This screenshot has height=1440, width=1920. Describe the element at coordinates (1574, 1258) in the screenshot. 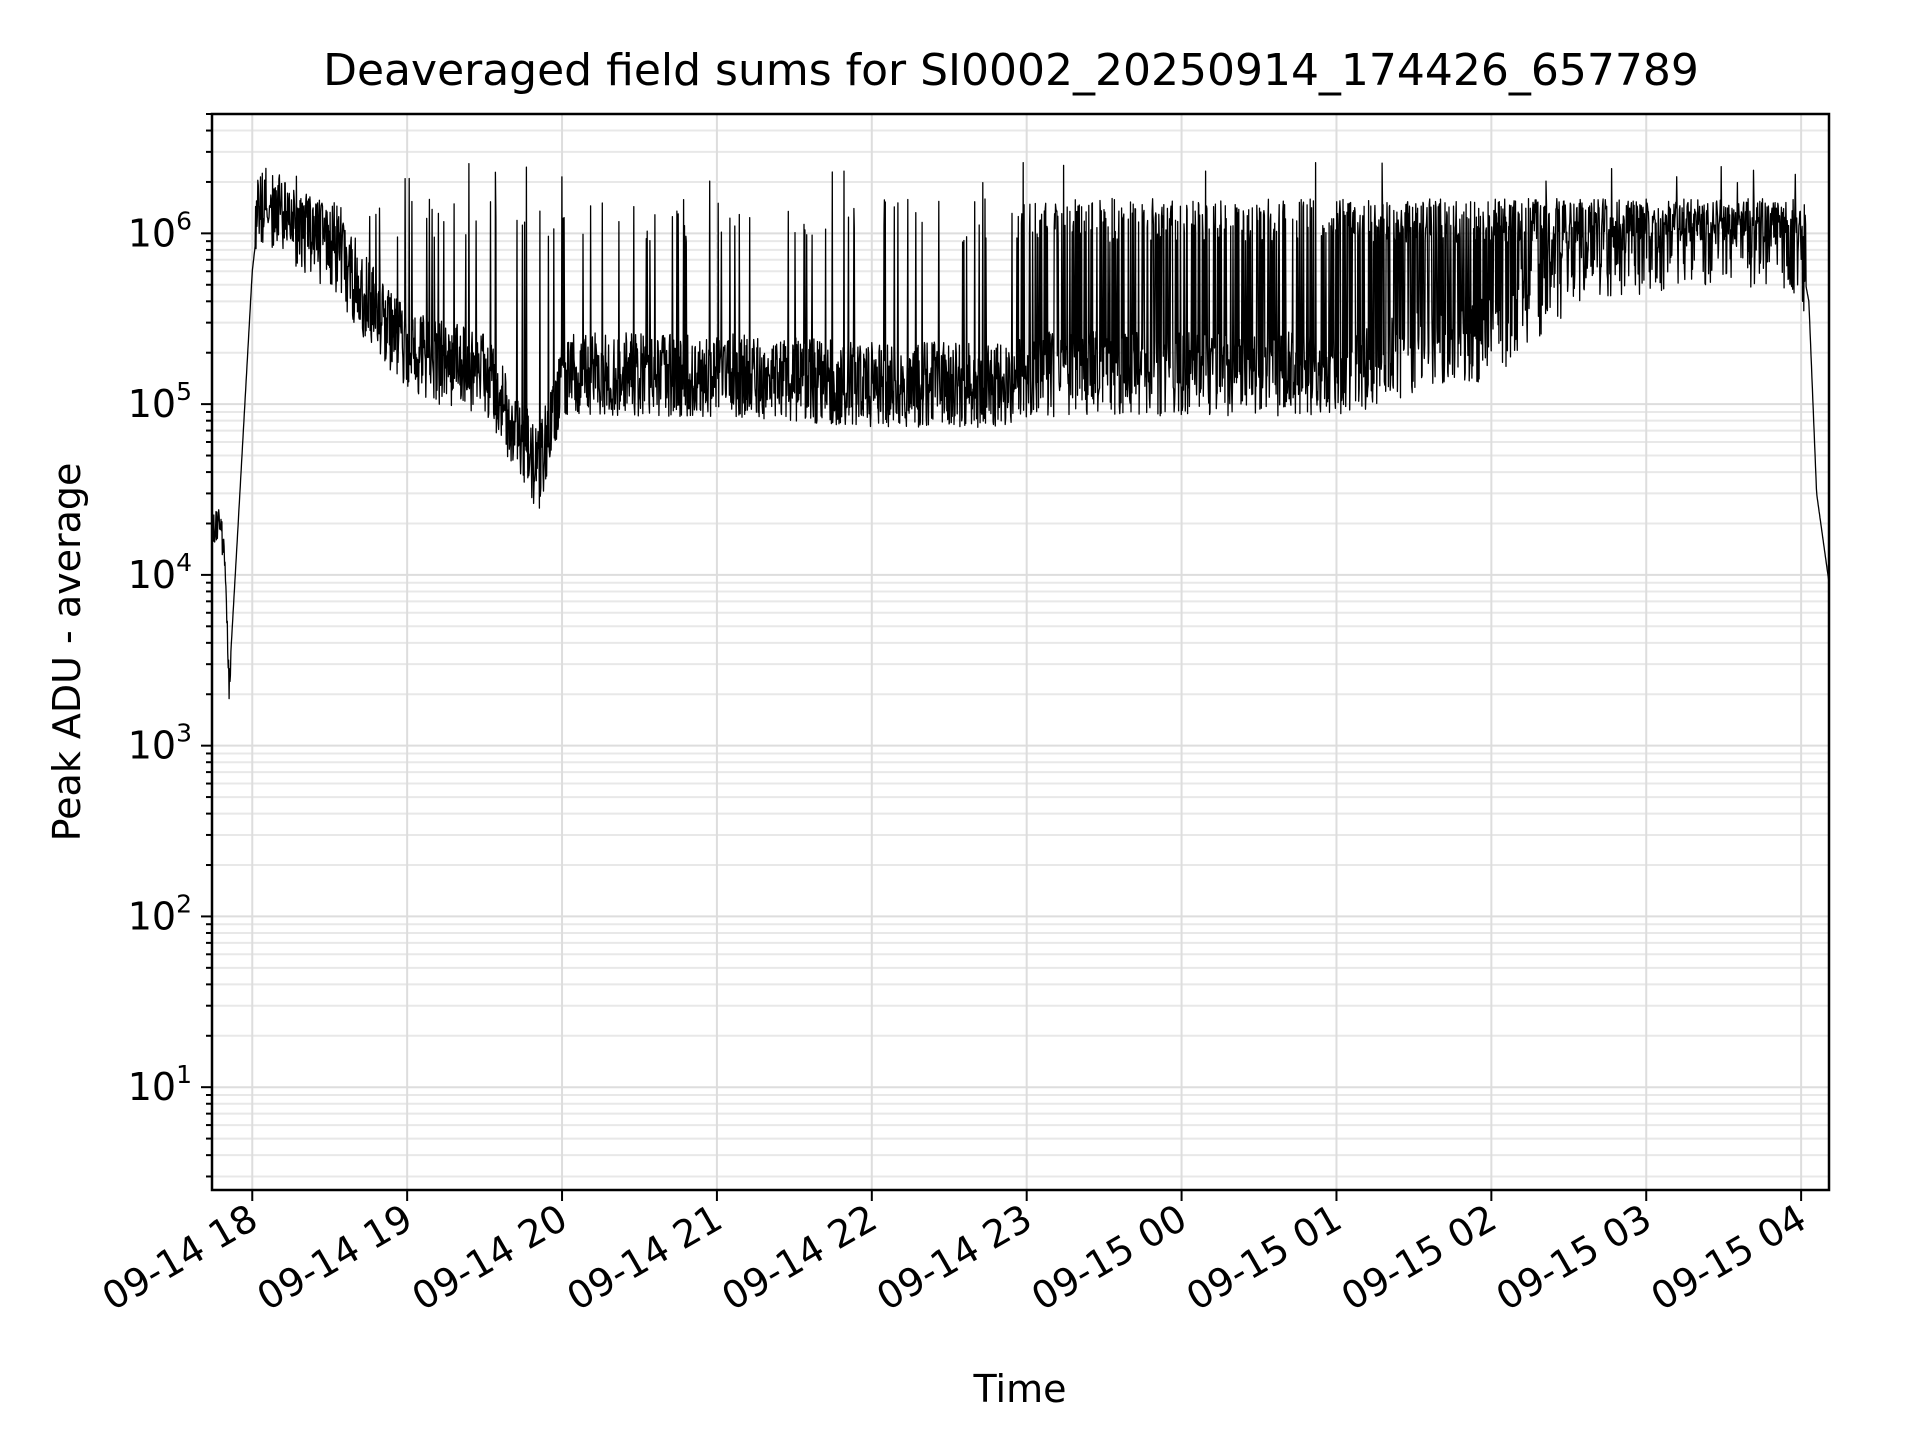

I see `x-tick-label: 09-15 03` at that location.